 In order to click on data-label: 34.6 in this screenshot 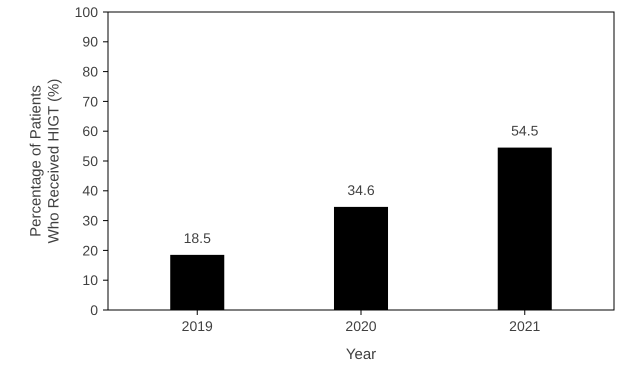, I will do `click(361, 190)`.